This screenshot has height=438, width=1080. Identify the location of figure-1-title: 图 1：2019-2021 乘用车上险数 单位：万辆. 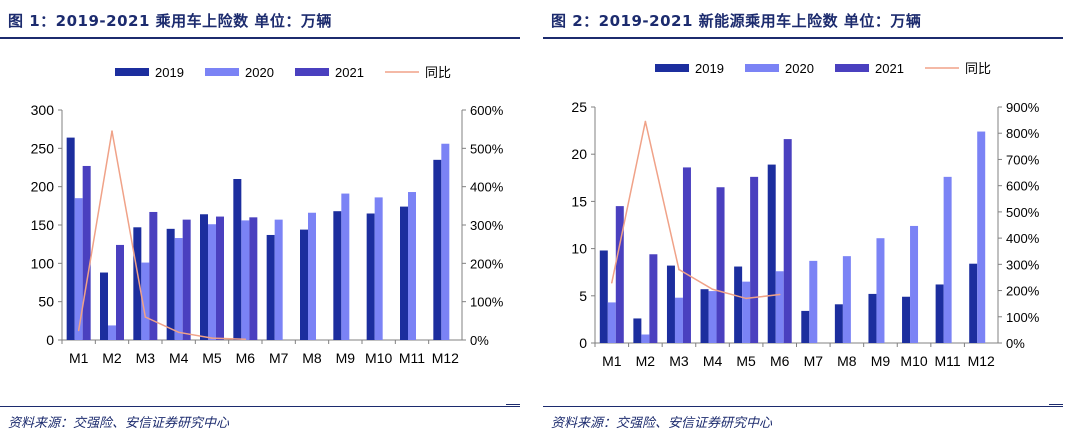
(170, 21).